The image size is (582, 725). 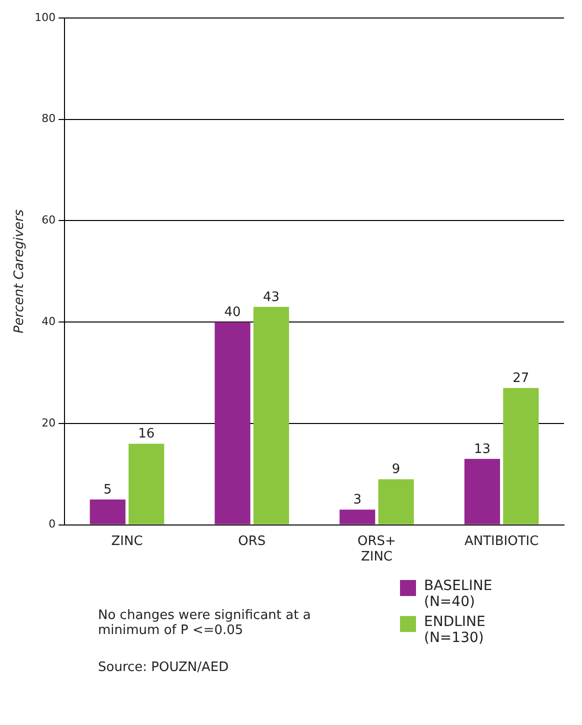 I want to click on y-tick-label: 100, so click(x=45, y=17).